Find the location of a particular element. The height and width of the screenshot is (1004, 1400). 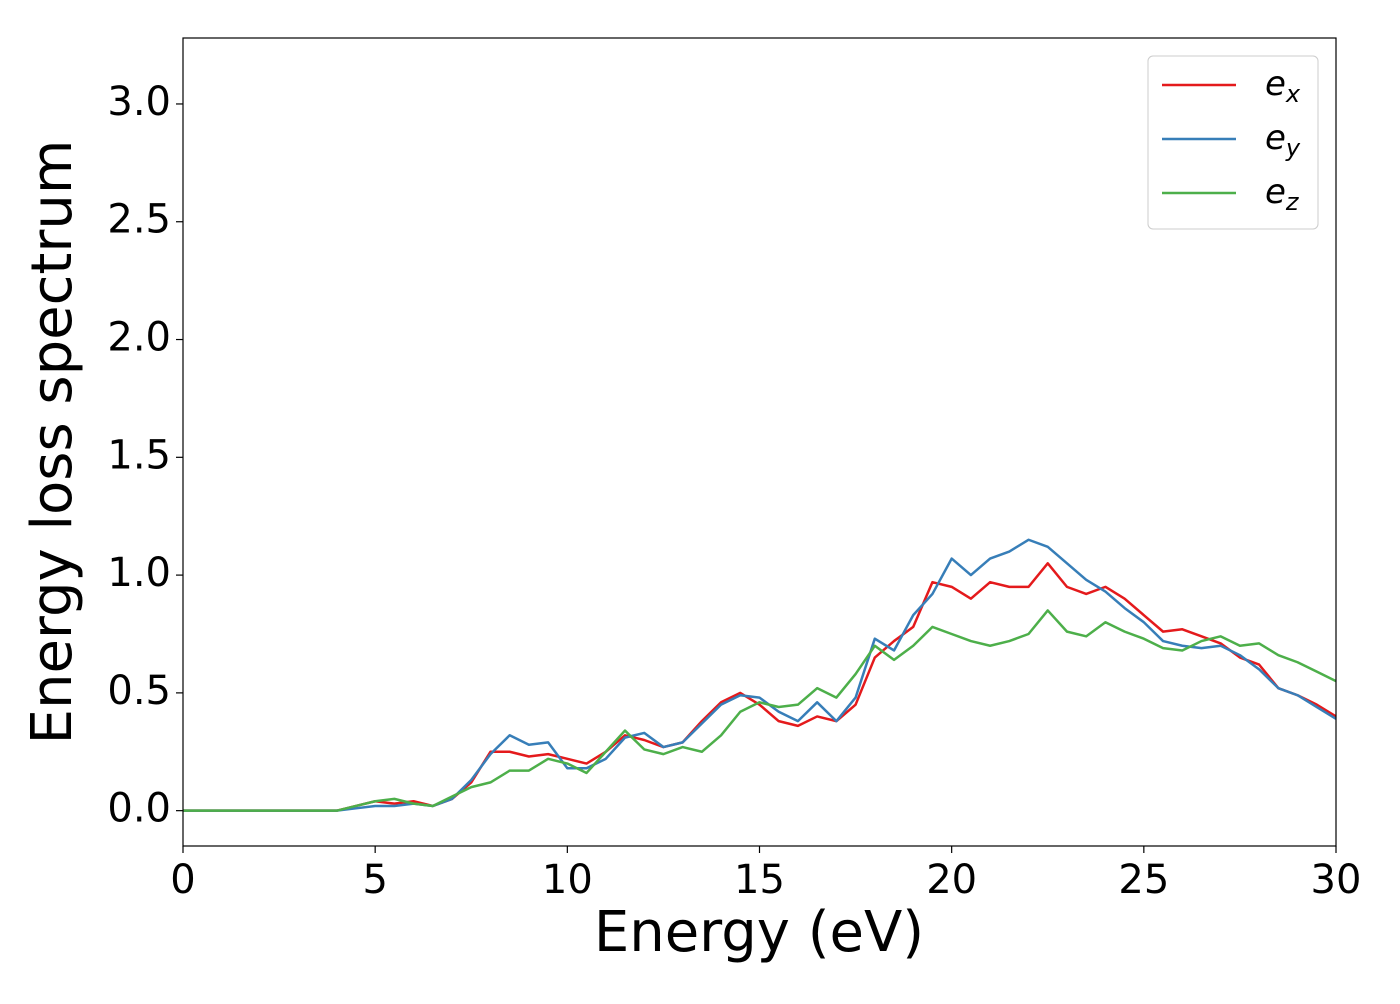

x-tick-label: 0 is located at coordinates (182, 880).